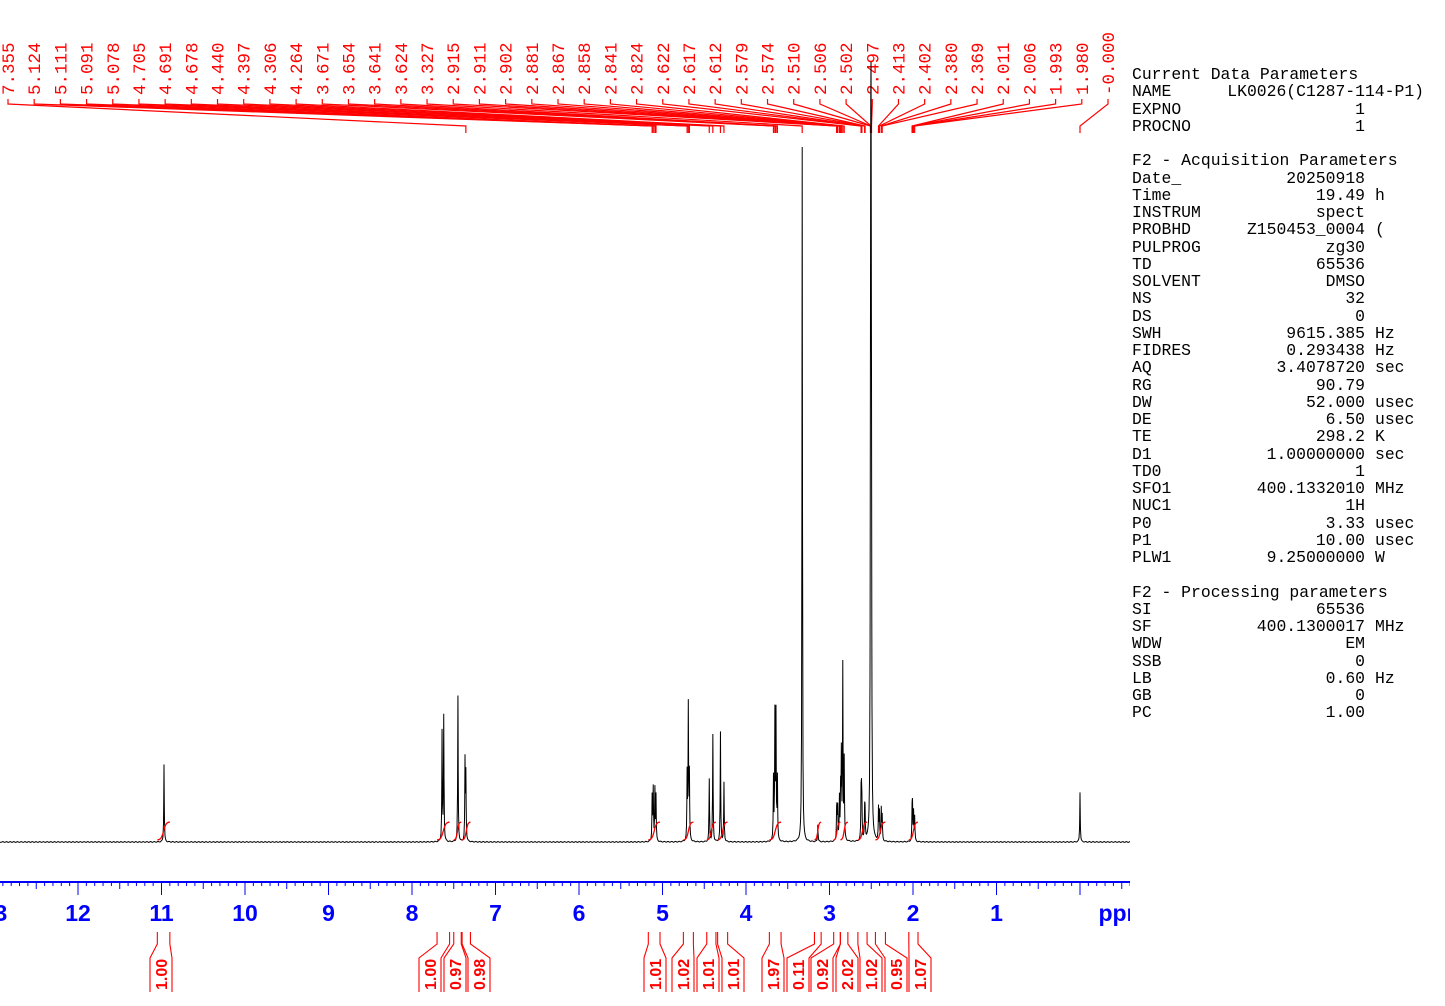 The width and height of the screenshot is (1445, 1006). I want to click on x-tick-label: 12, so click(78, 913).